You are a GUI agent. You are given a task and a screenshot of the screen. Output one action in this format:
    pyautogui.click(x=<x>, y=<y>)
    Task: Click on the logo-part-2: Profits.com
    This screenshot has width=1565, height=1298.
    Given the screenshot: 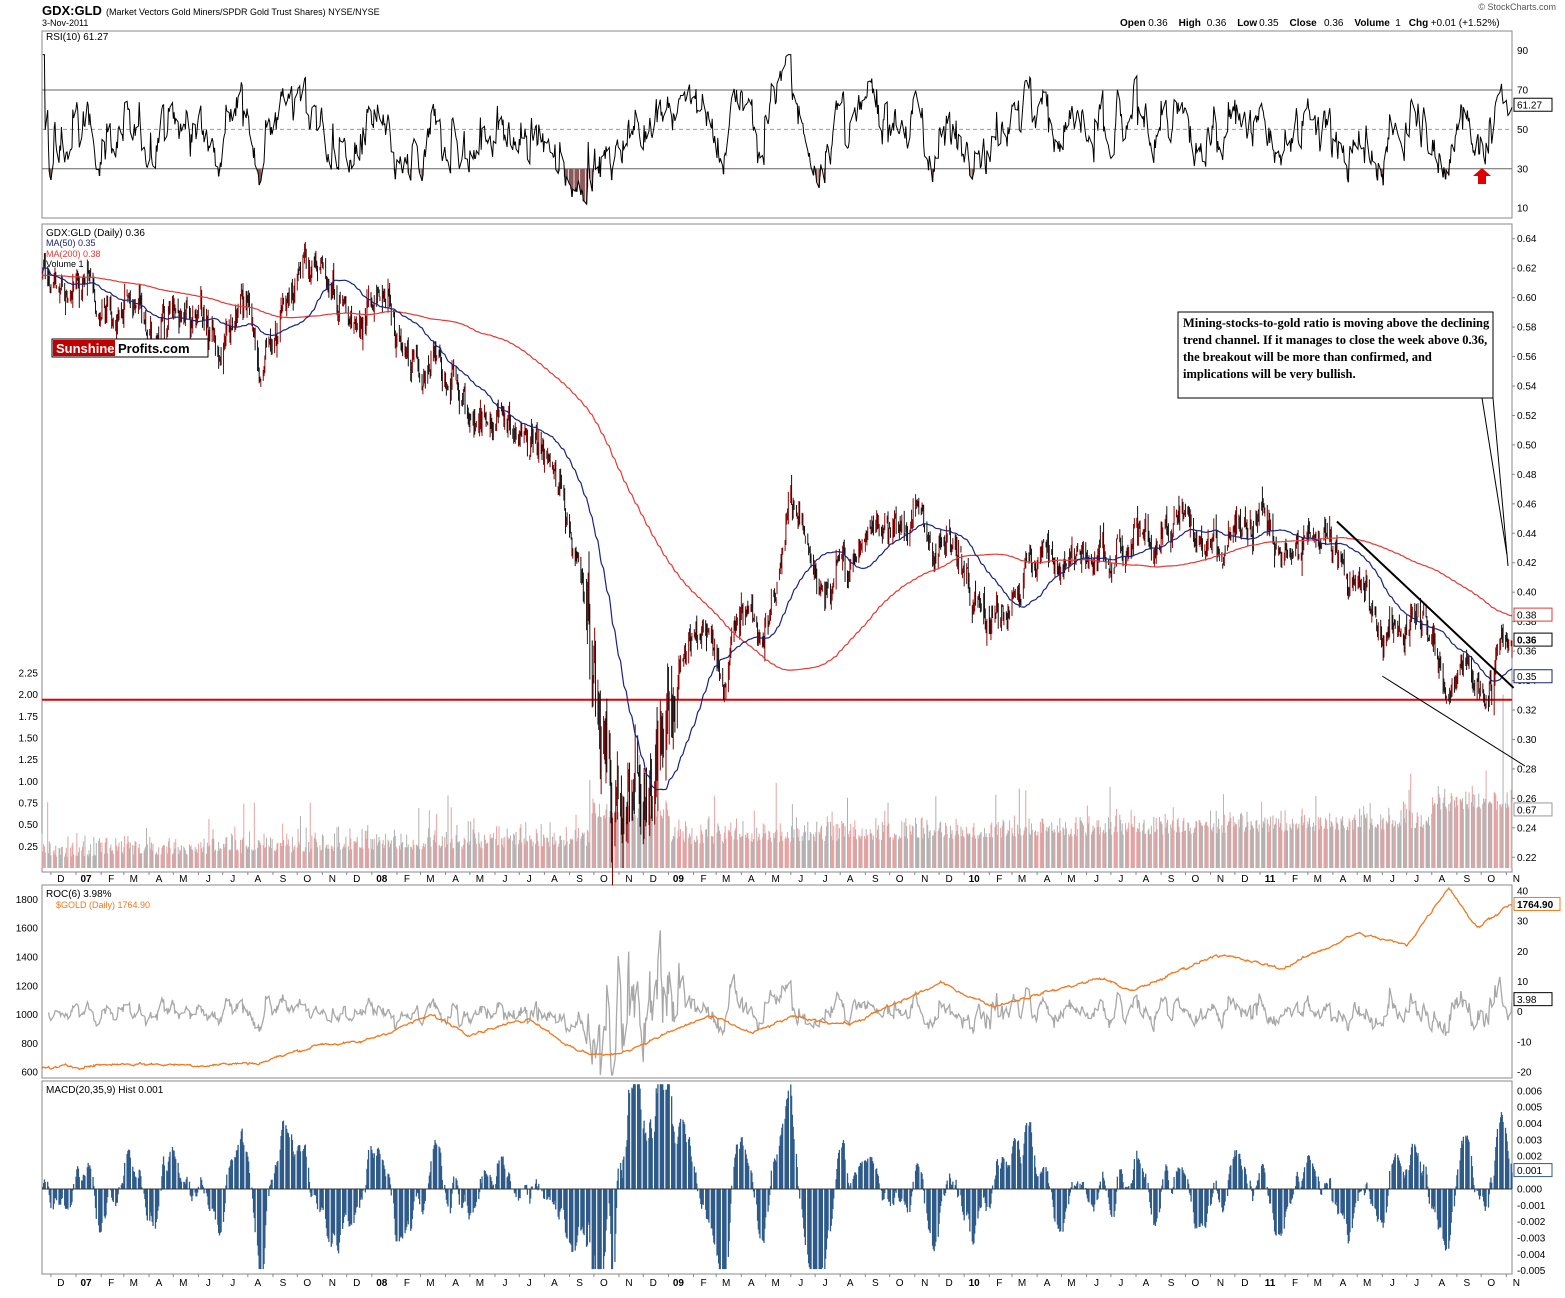 What is the action you would take?
    pyautogui.click(x=154, y=348)
    